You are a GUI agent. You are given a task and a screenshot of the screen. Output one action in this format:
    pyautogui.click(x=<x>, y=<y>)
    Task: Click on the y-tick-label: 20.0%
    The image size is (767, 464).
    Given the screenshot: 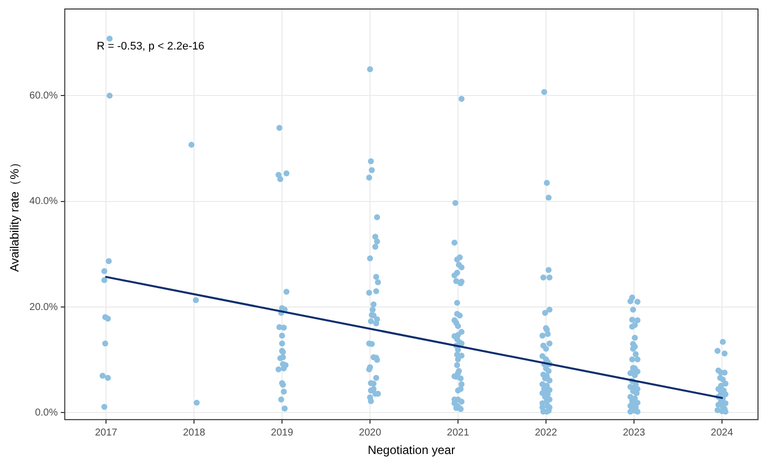 What is the action you would take?
    pyautogui.click(x=43, y=307)
    